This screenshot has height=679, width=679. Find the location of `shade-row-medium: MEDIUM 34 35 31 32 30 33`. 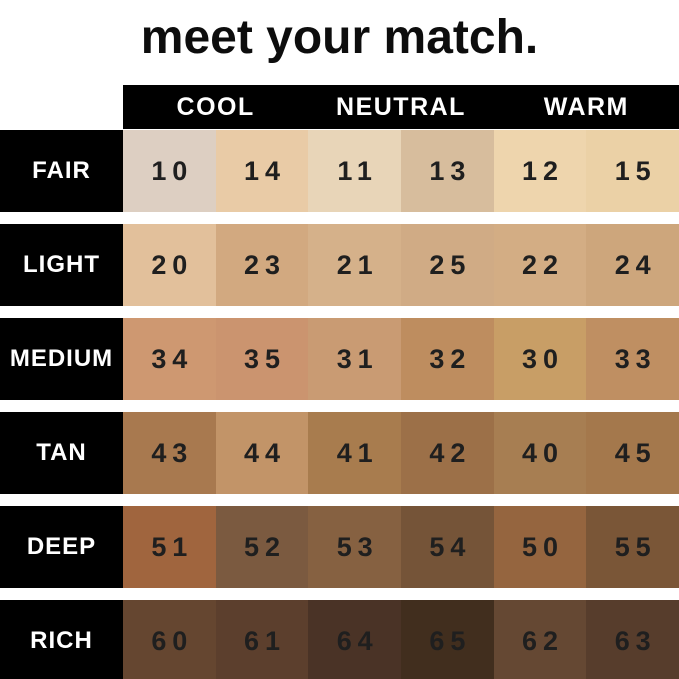

shade-row-medium: MEDIUM 34 35 31 32 30 33 is located at coordinates (339, 359).